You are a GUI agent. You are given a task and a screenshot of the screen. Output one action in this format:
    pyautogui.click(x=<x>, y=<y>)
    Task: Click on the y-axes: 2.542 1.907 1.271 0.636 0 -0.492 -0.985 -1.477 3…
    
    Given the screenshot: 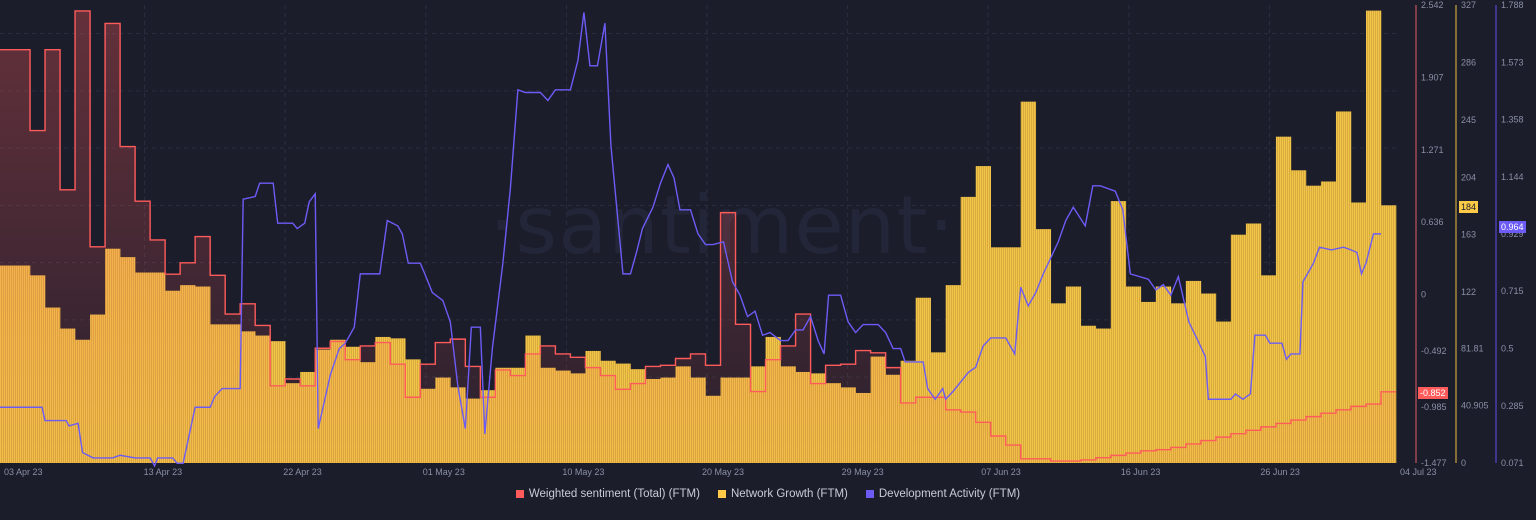 What is the action you would take?
    pyautogui.click(x=1469, y=234)
    